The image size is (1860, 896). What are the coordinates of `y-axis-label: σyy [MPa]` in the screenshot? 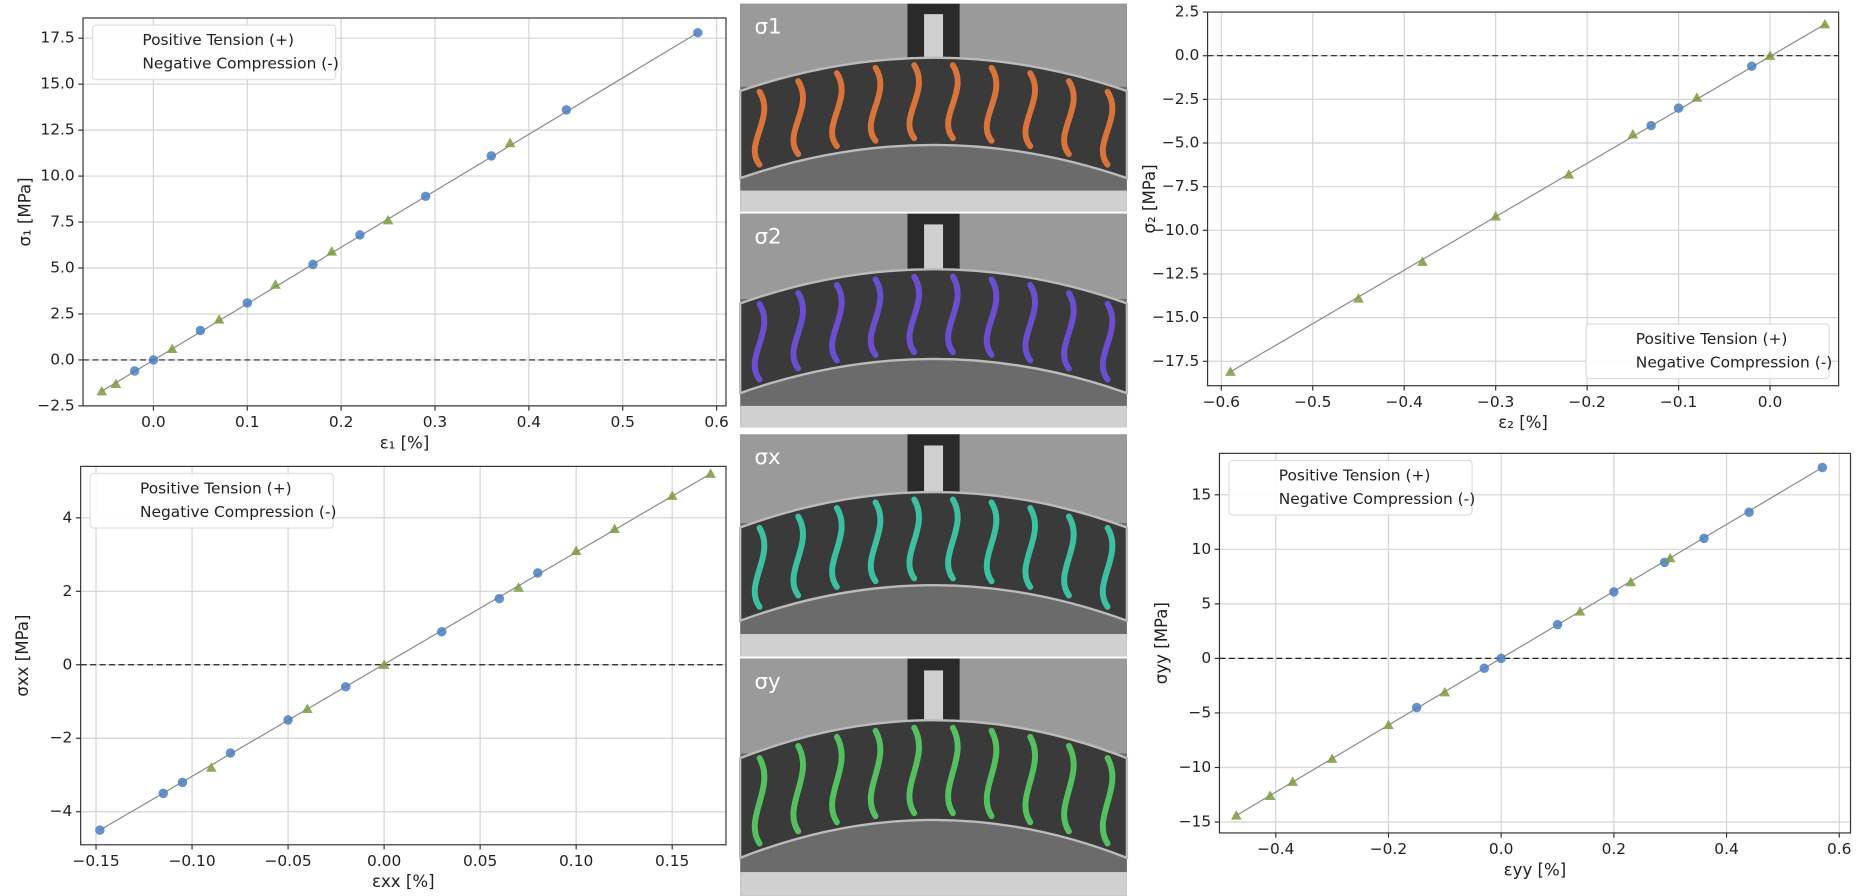 It's located at (1161, 643).